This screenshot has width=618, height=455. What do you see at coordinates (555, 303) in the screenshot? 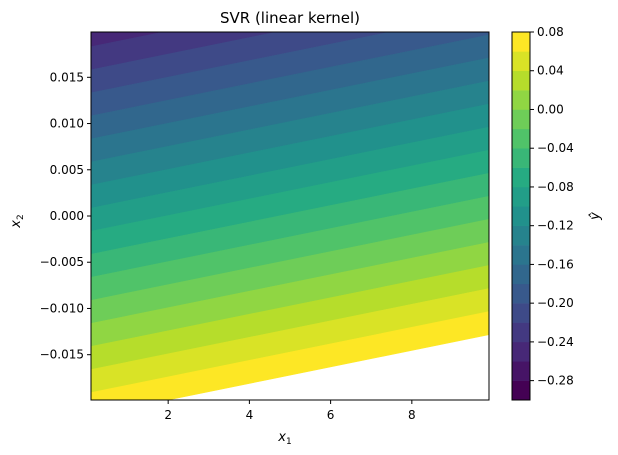
I see `colorbar-tick-label: −0.20` at bounding box center [555, 303].